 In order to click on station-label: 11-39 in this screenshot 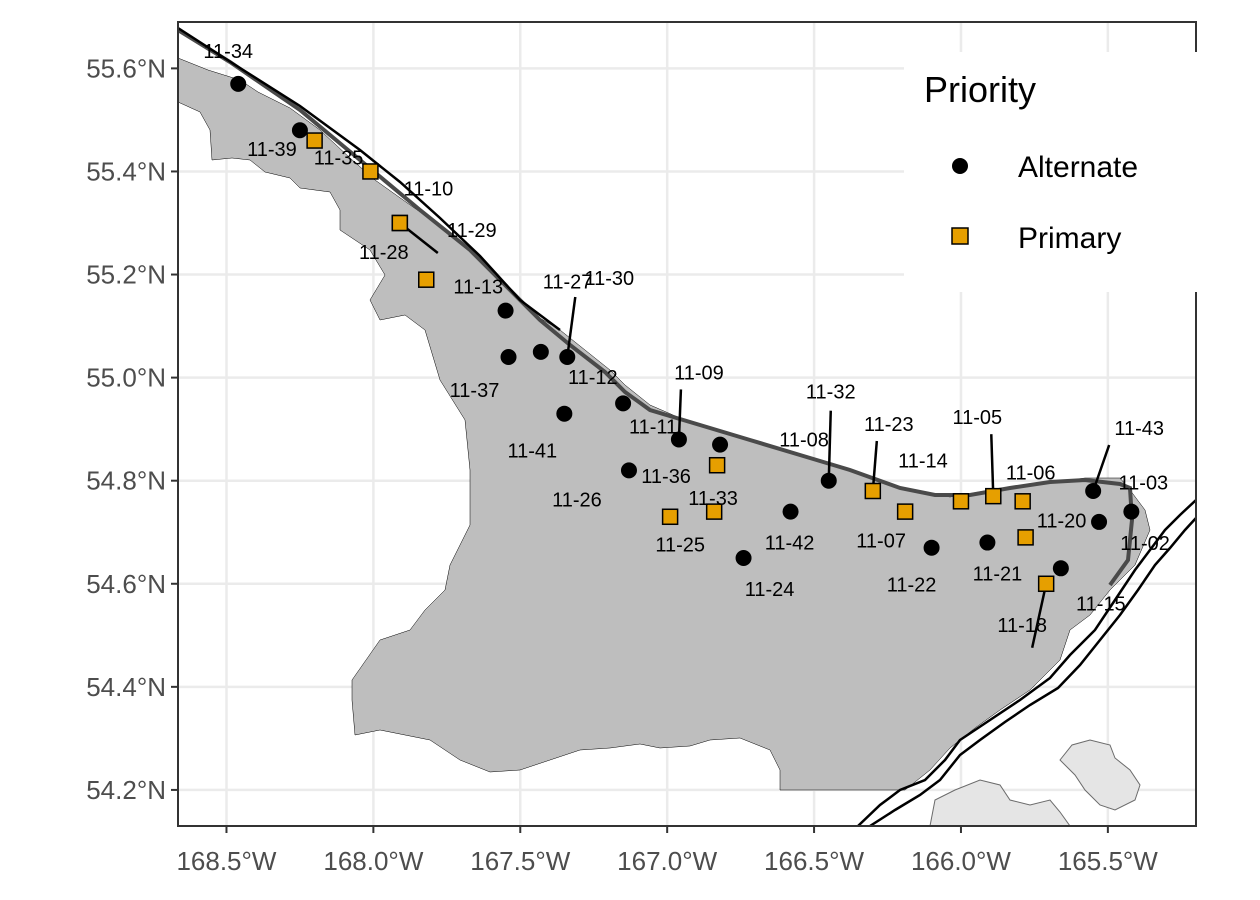, I will do `click(272, 150)`.